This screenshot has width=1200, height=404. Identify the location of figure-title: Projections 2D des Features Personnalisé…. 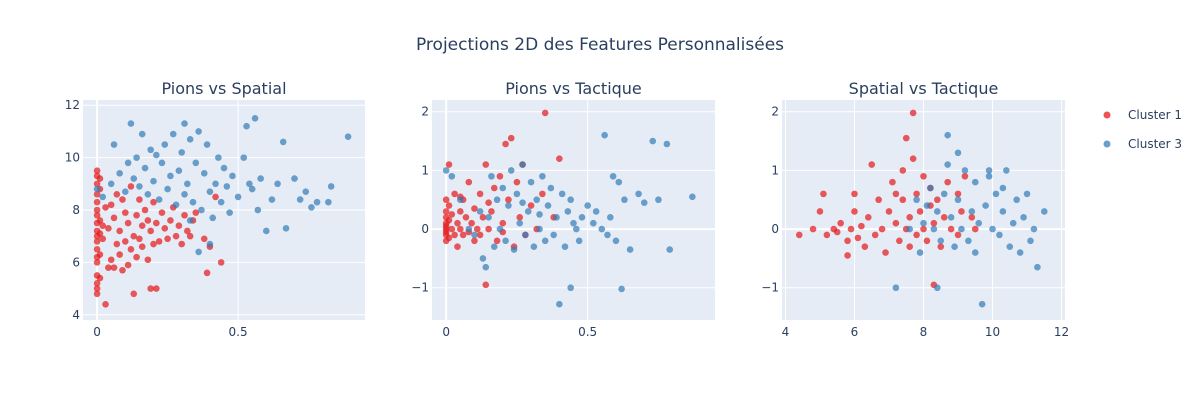
(600, 45).